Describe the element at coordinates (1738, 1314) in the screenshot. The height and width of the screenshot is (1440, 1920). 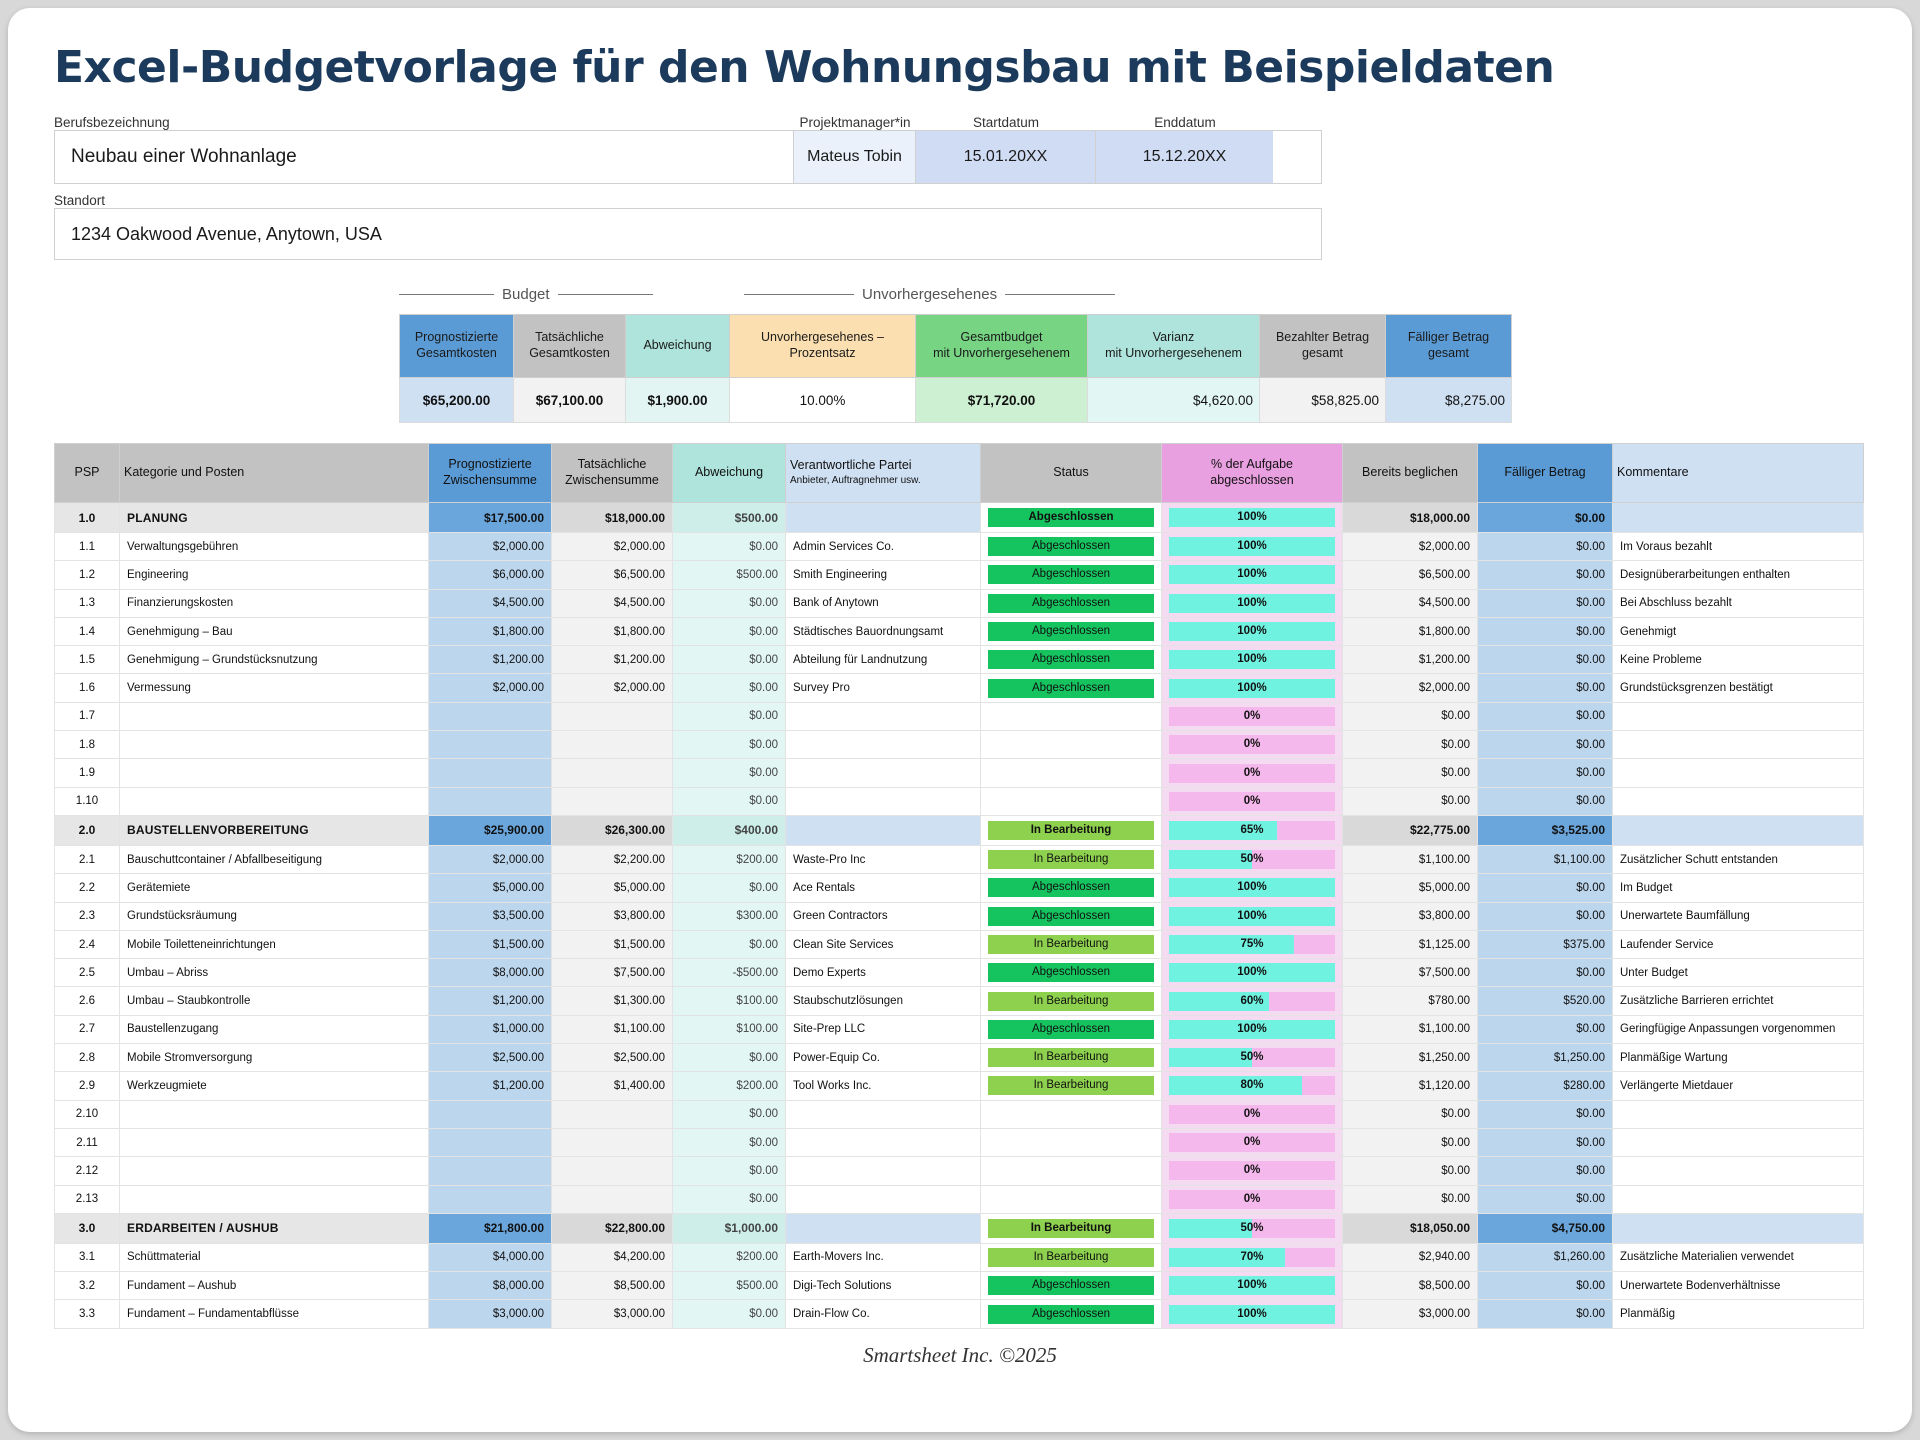
I see `cell-comments: Planmäßig` at that location.